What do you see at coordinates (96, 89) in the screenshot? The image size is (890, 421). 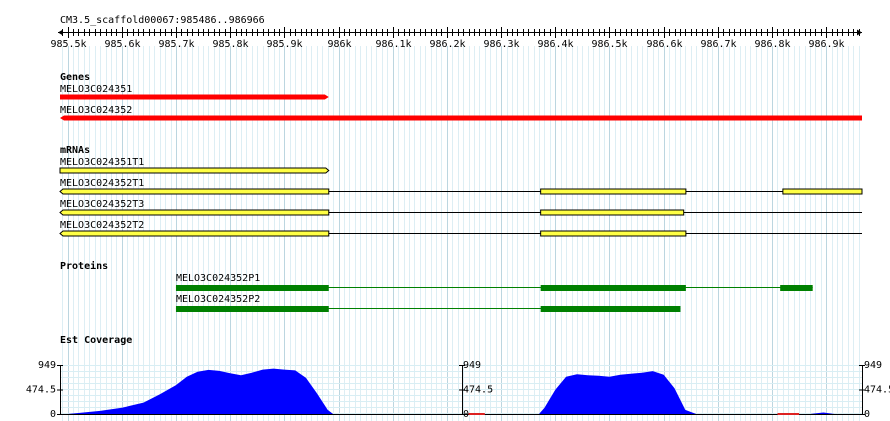 I see `gene-label: MELO3C024351` at bounding box center [96, 89].